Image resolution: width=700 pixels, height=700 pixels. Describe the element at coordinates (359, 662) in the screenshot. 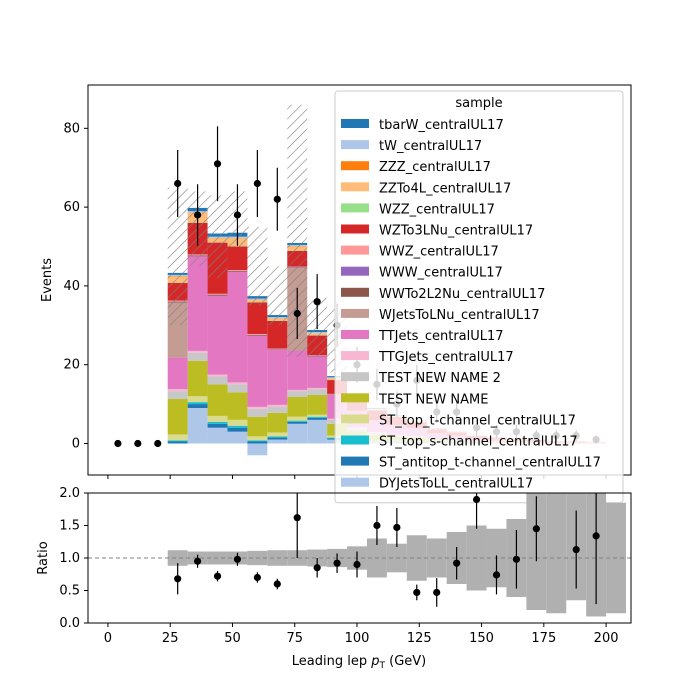

I see `x-axis-label: Leading lep pT (GeV)` at that location.